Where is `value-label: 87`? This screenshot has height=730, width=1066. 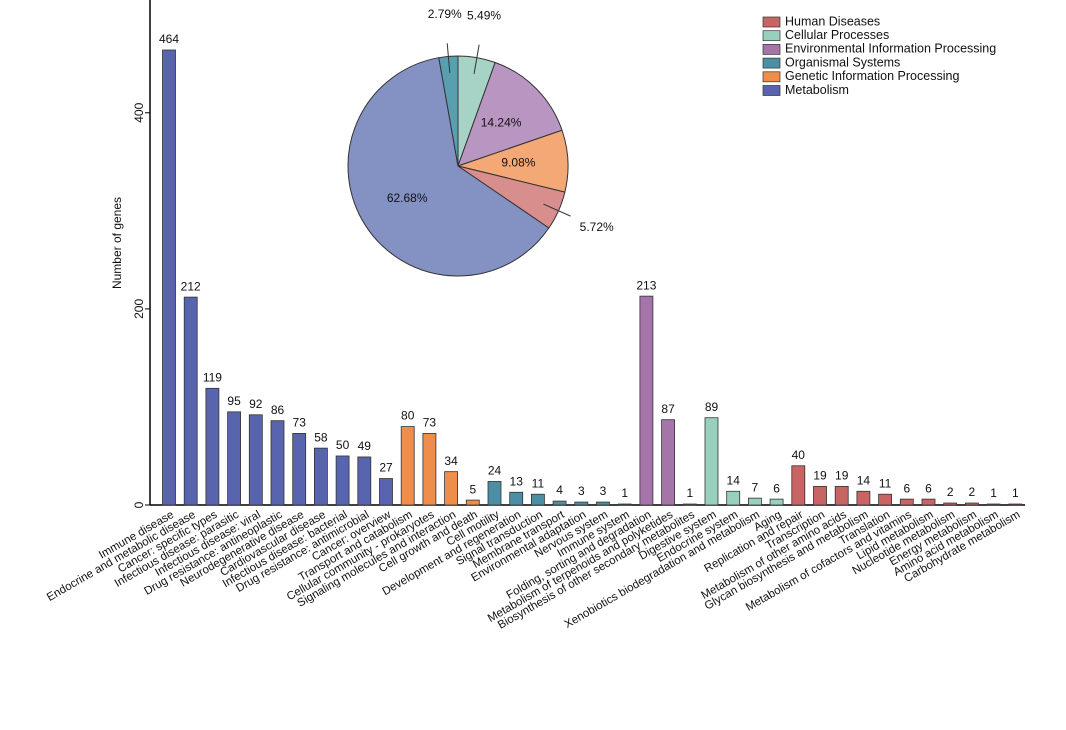 value-label: 87 is located at coordinates (668, 409).